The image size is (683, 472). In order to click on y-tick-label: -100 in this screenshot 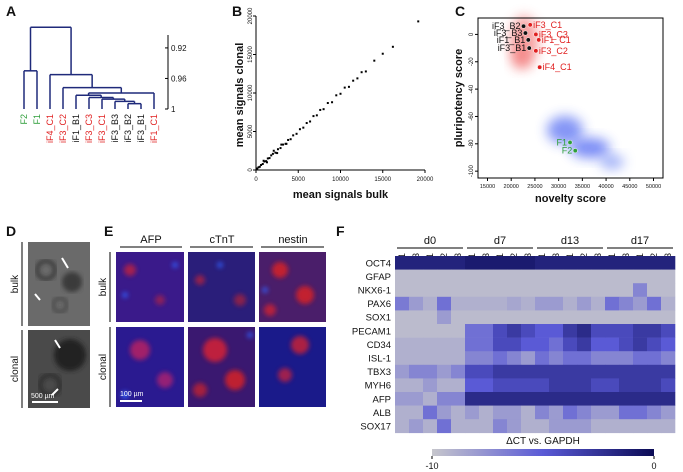, I will do `click(472, 170)`.